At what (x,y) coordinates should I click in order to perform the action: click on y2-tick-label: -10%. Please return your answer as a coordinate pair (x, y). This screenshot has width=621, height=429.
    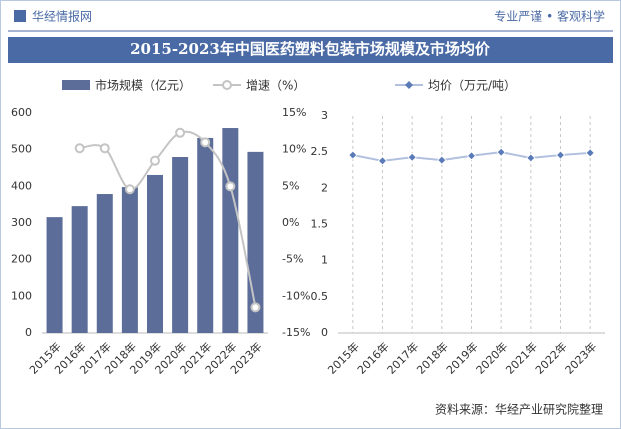
    Looking at the image, I should click on (296, 295).